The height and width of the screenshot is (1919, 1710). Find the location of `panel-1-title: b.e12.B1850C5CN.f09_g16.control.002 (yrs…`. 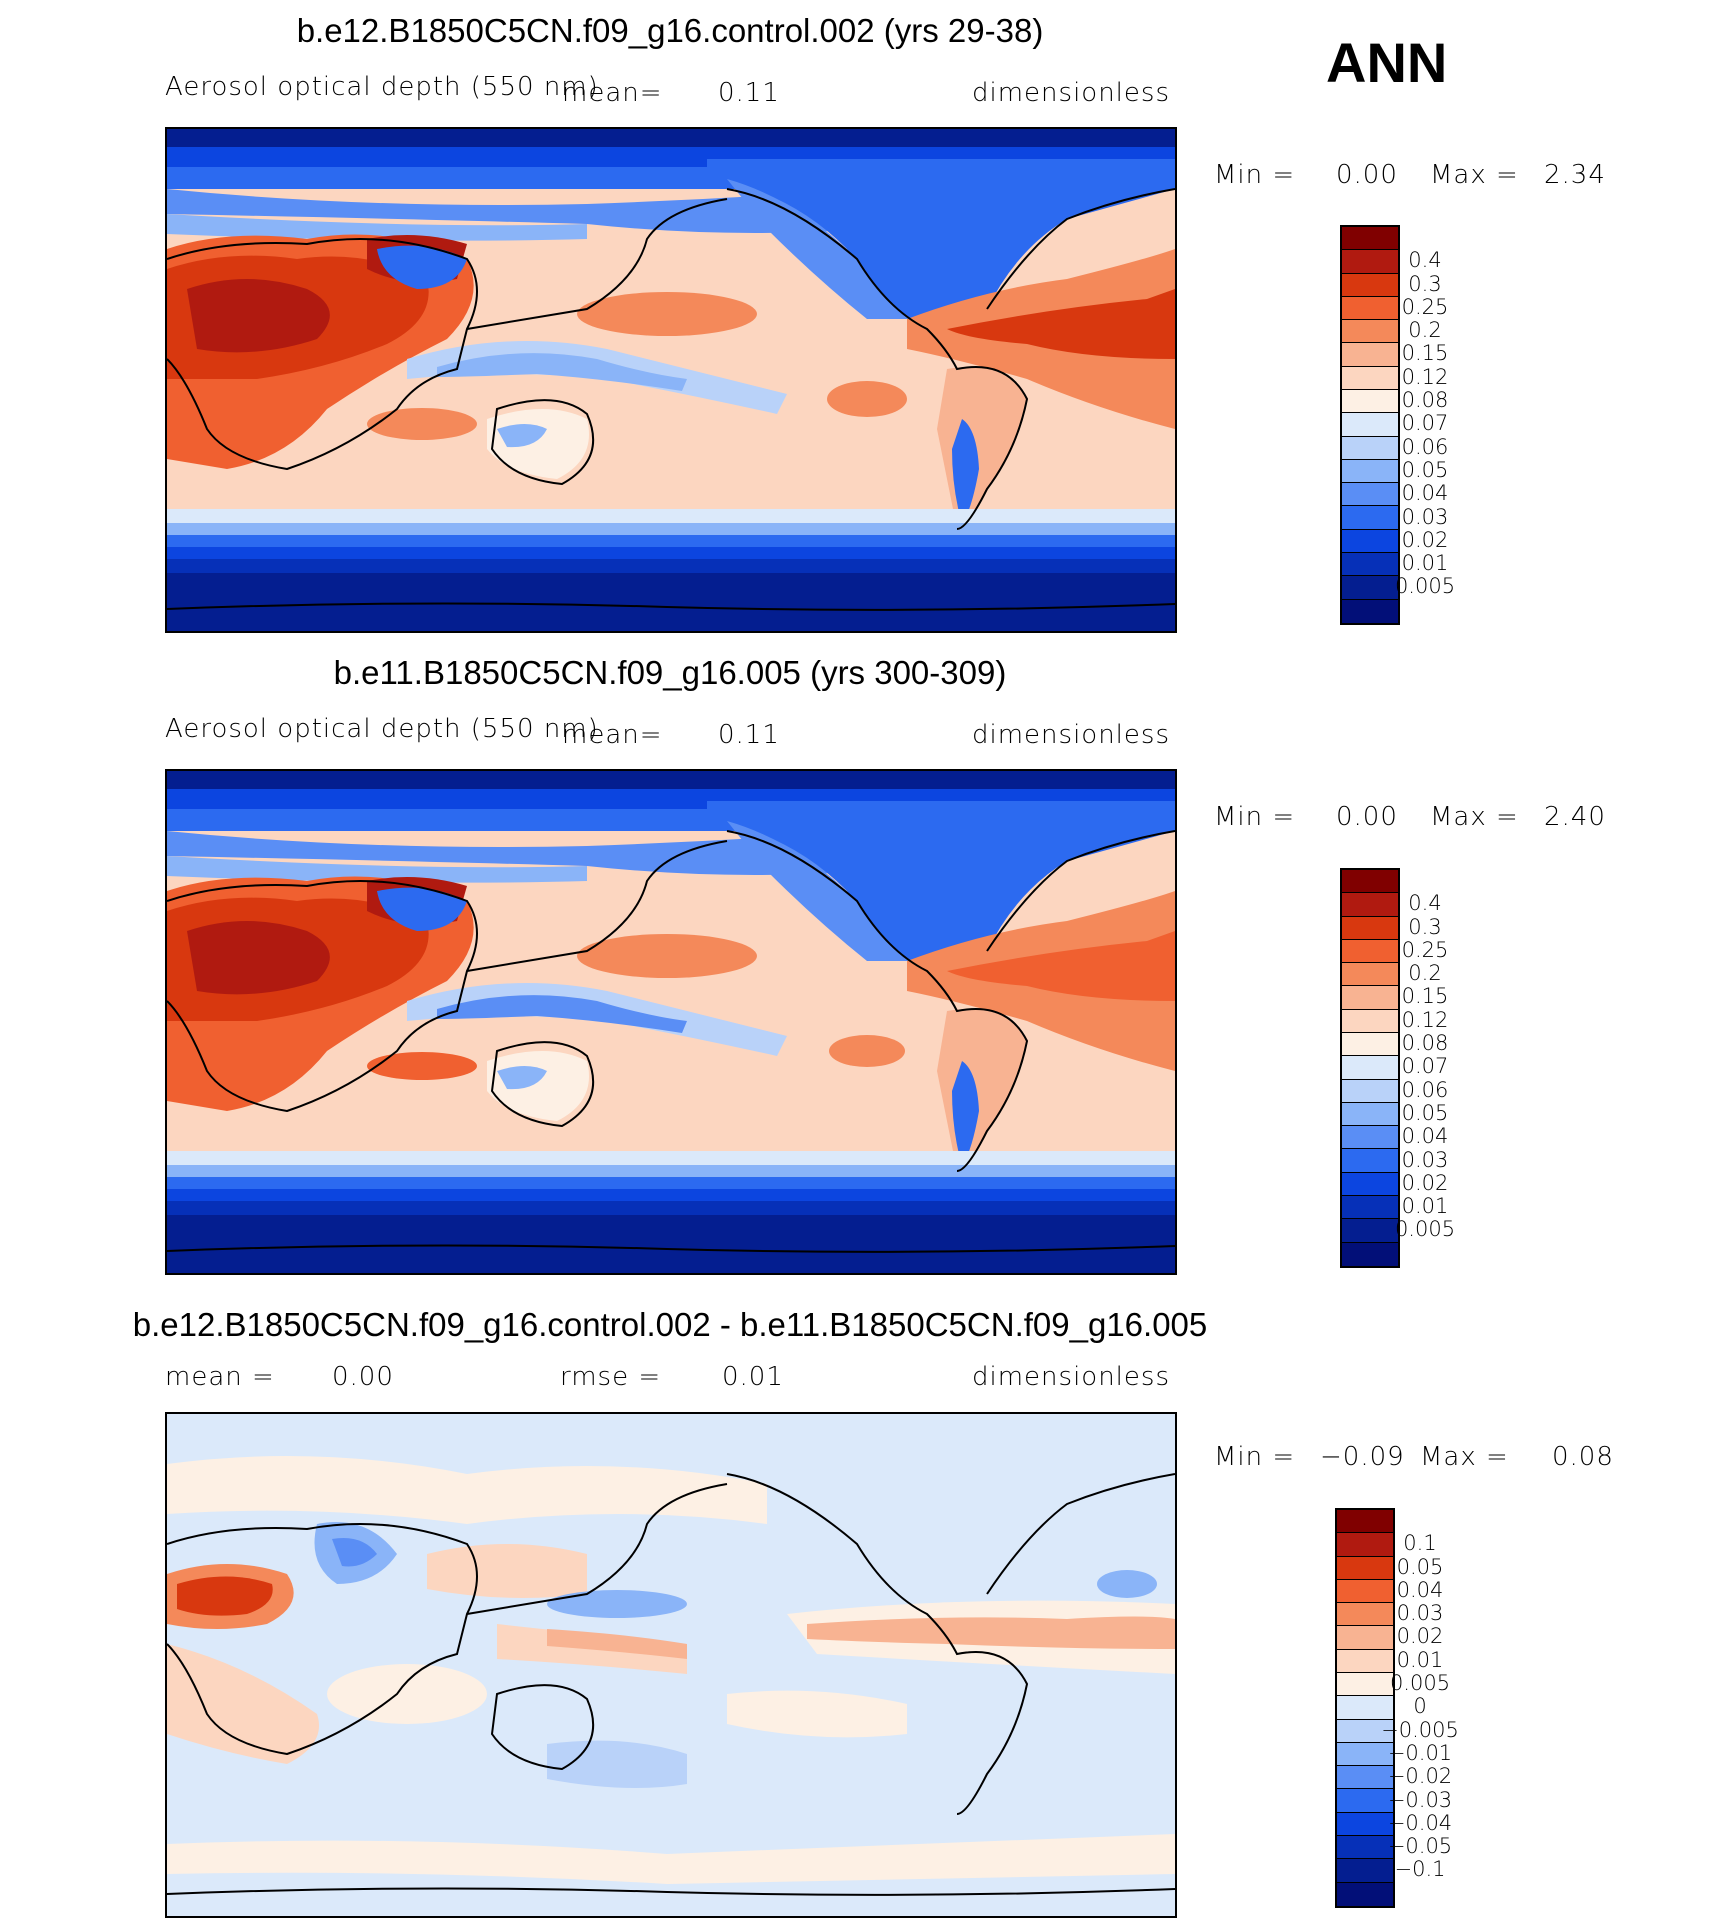

panel-1-title: b.e12.B1850C5CN.f09_g16.control.002 (yrs… is located at coordinates (670, 30).